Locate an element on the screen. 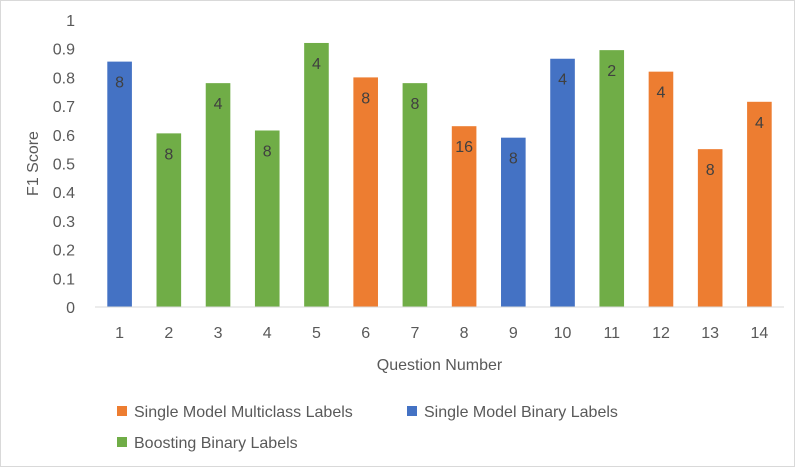 This screenshot has width=795, height=467. x-tick-label: 2 is located at coordinates (168, 333).